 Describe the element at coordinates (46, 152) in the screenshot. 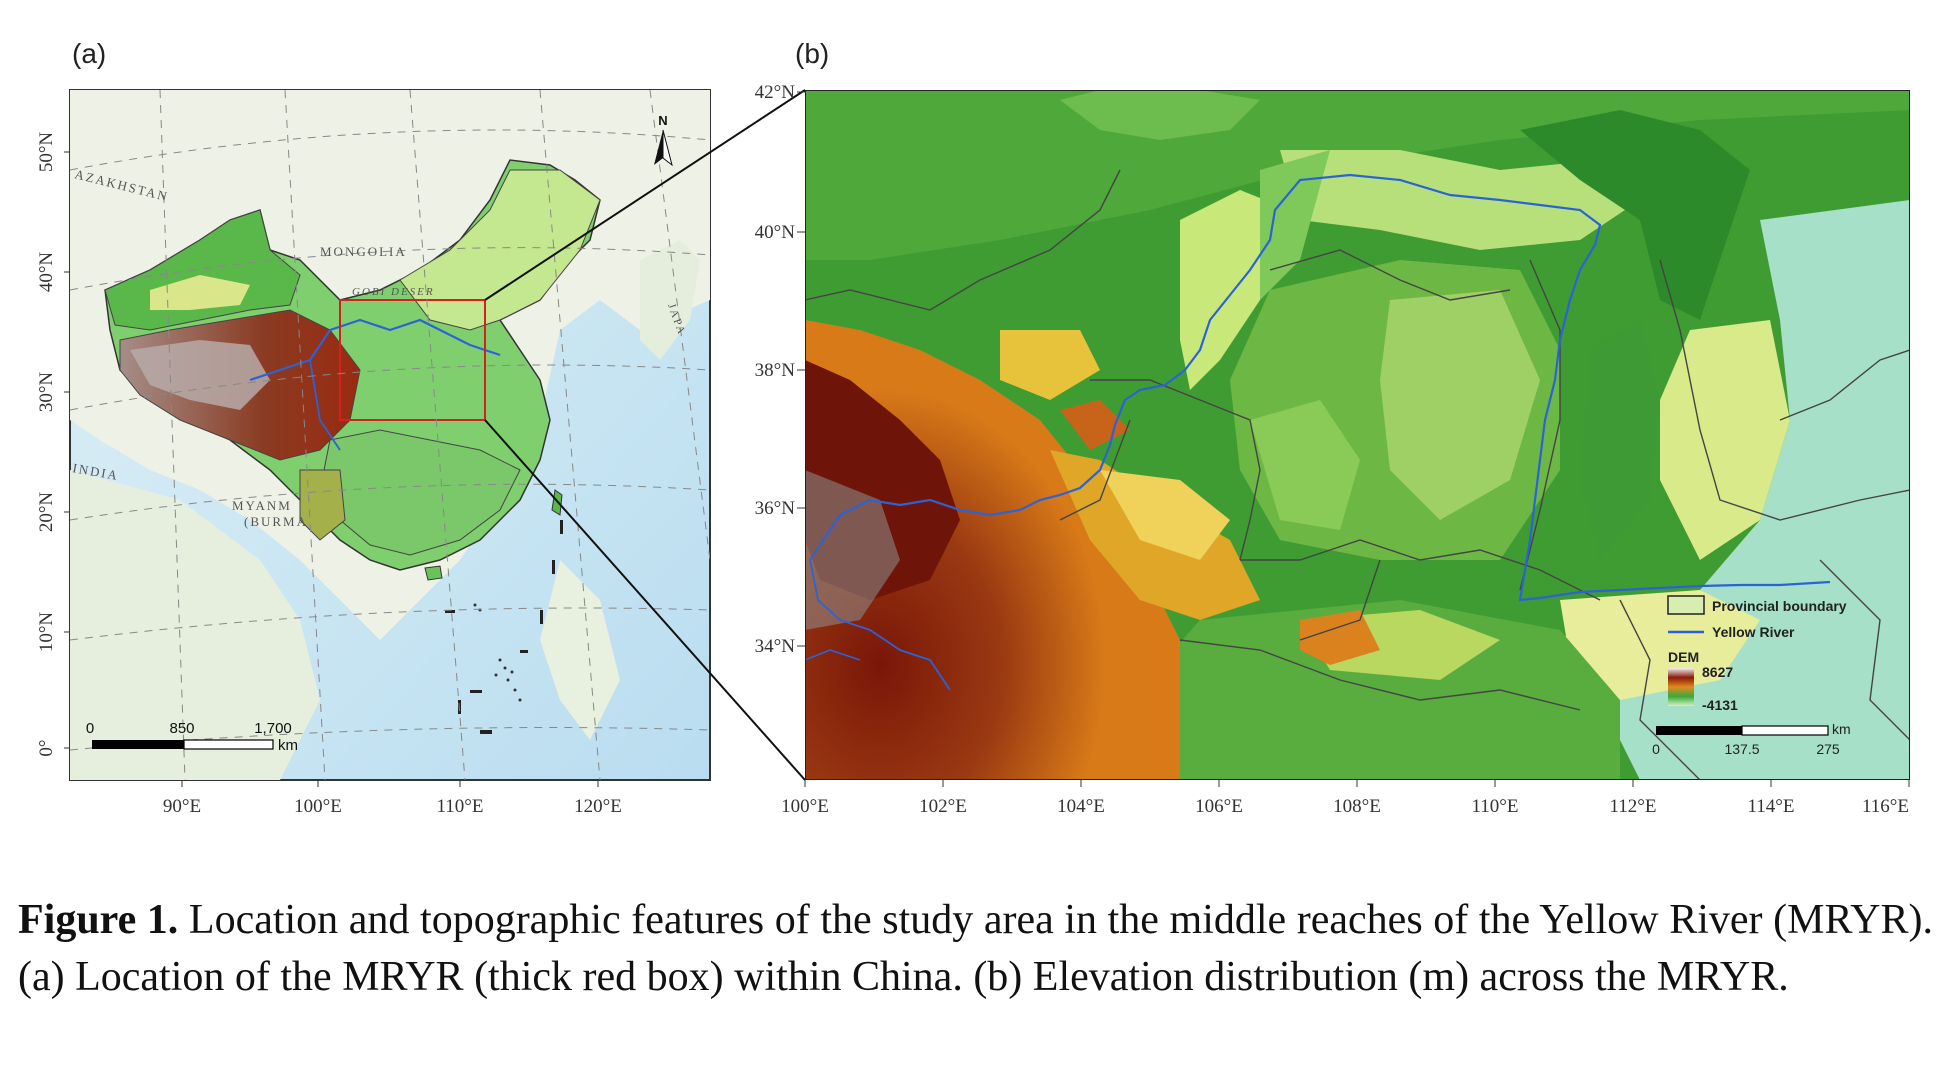

I see `svg-text: 50°N` at that location.